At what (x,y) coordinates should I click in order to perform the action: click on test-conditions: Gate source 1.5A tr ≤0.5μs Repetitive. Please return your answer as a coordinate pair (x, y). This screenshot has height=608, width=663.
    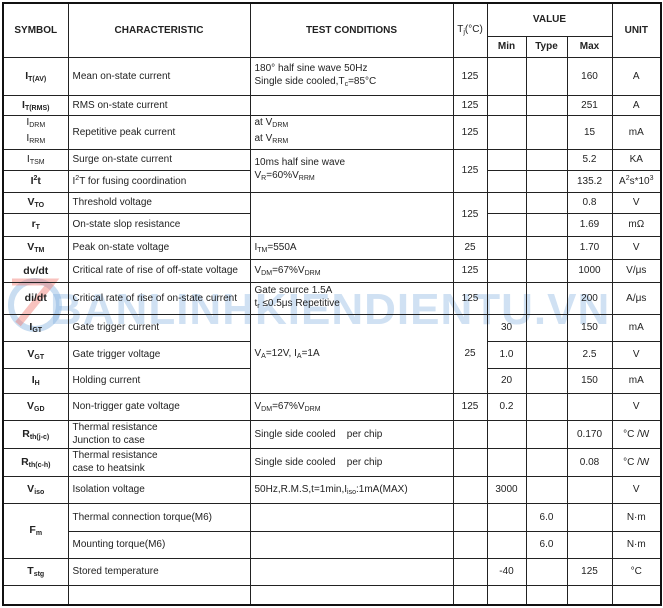
    Looking at the image, I should click on (351, 298).